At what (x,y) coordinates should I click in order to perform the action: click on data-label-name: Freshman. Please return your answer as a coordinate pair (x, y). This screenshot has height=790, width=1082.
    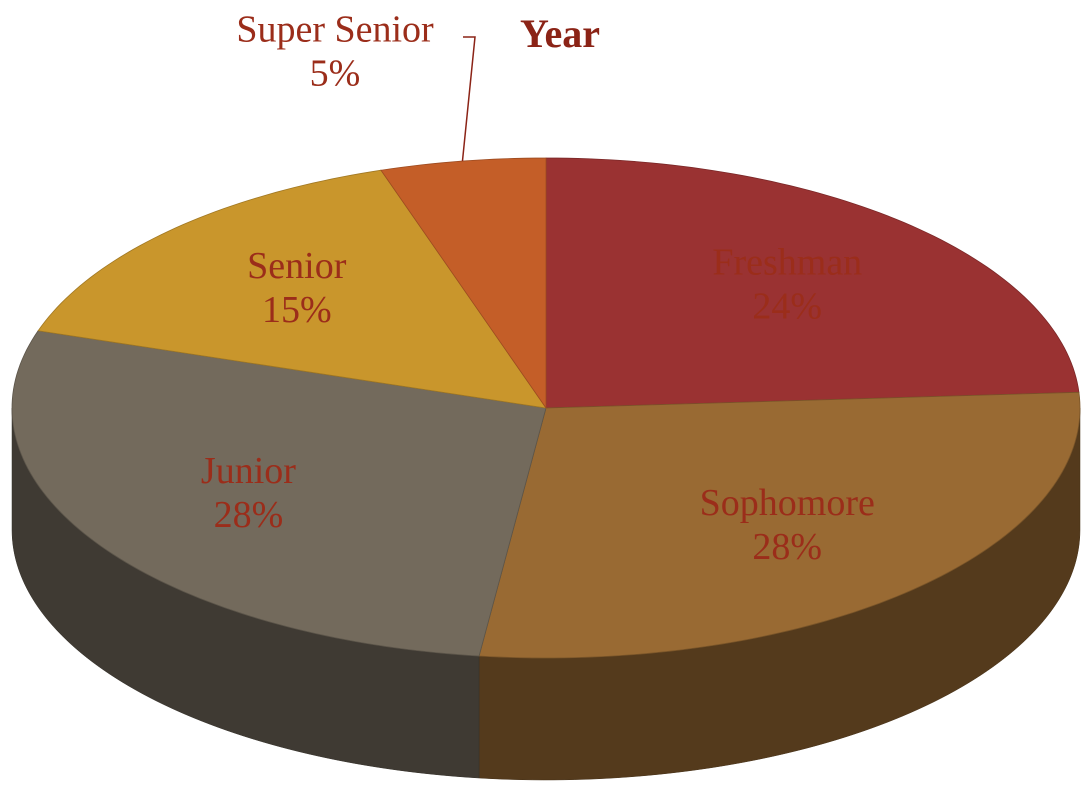
    Looking at the image, I should click on (787, 262).